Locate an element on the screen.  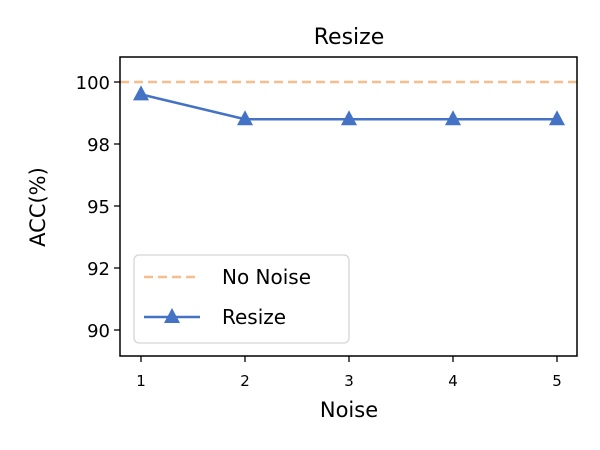
x-tick-label: 1 is located at coordinates (141, 381).